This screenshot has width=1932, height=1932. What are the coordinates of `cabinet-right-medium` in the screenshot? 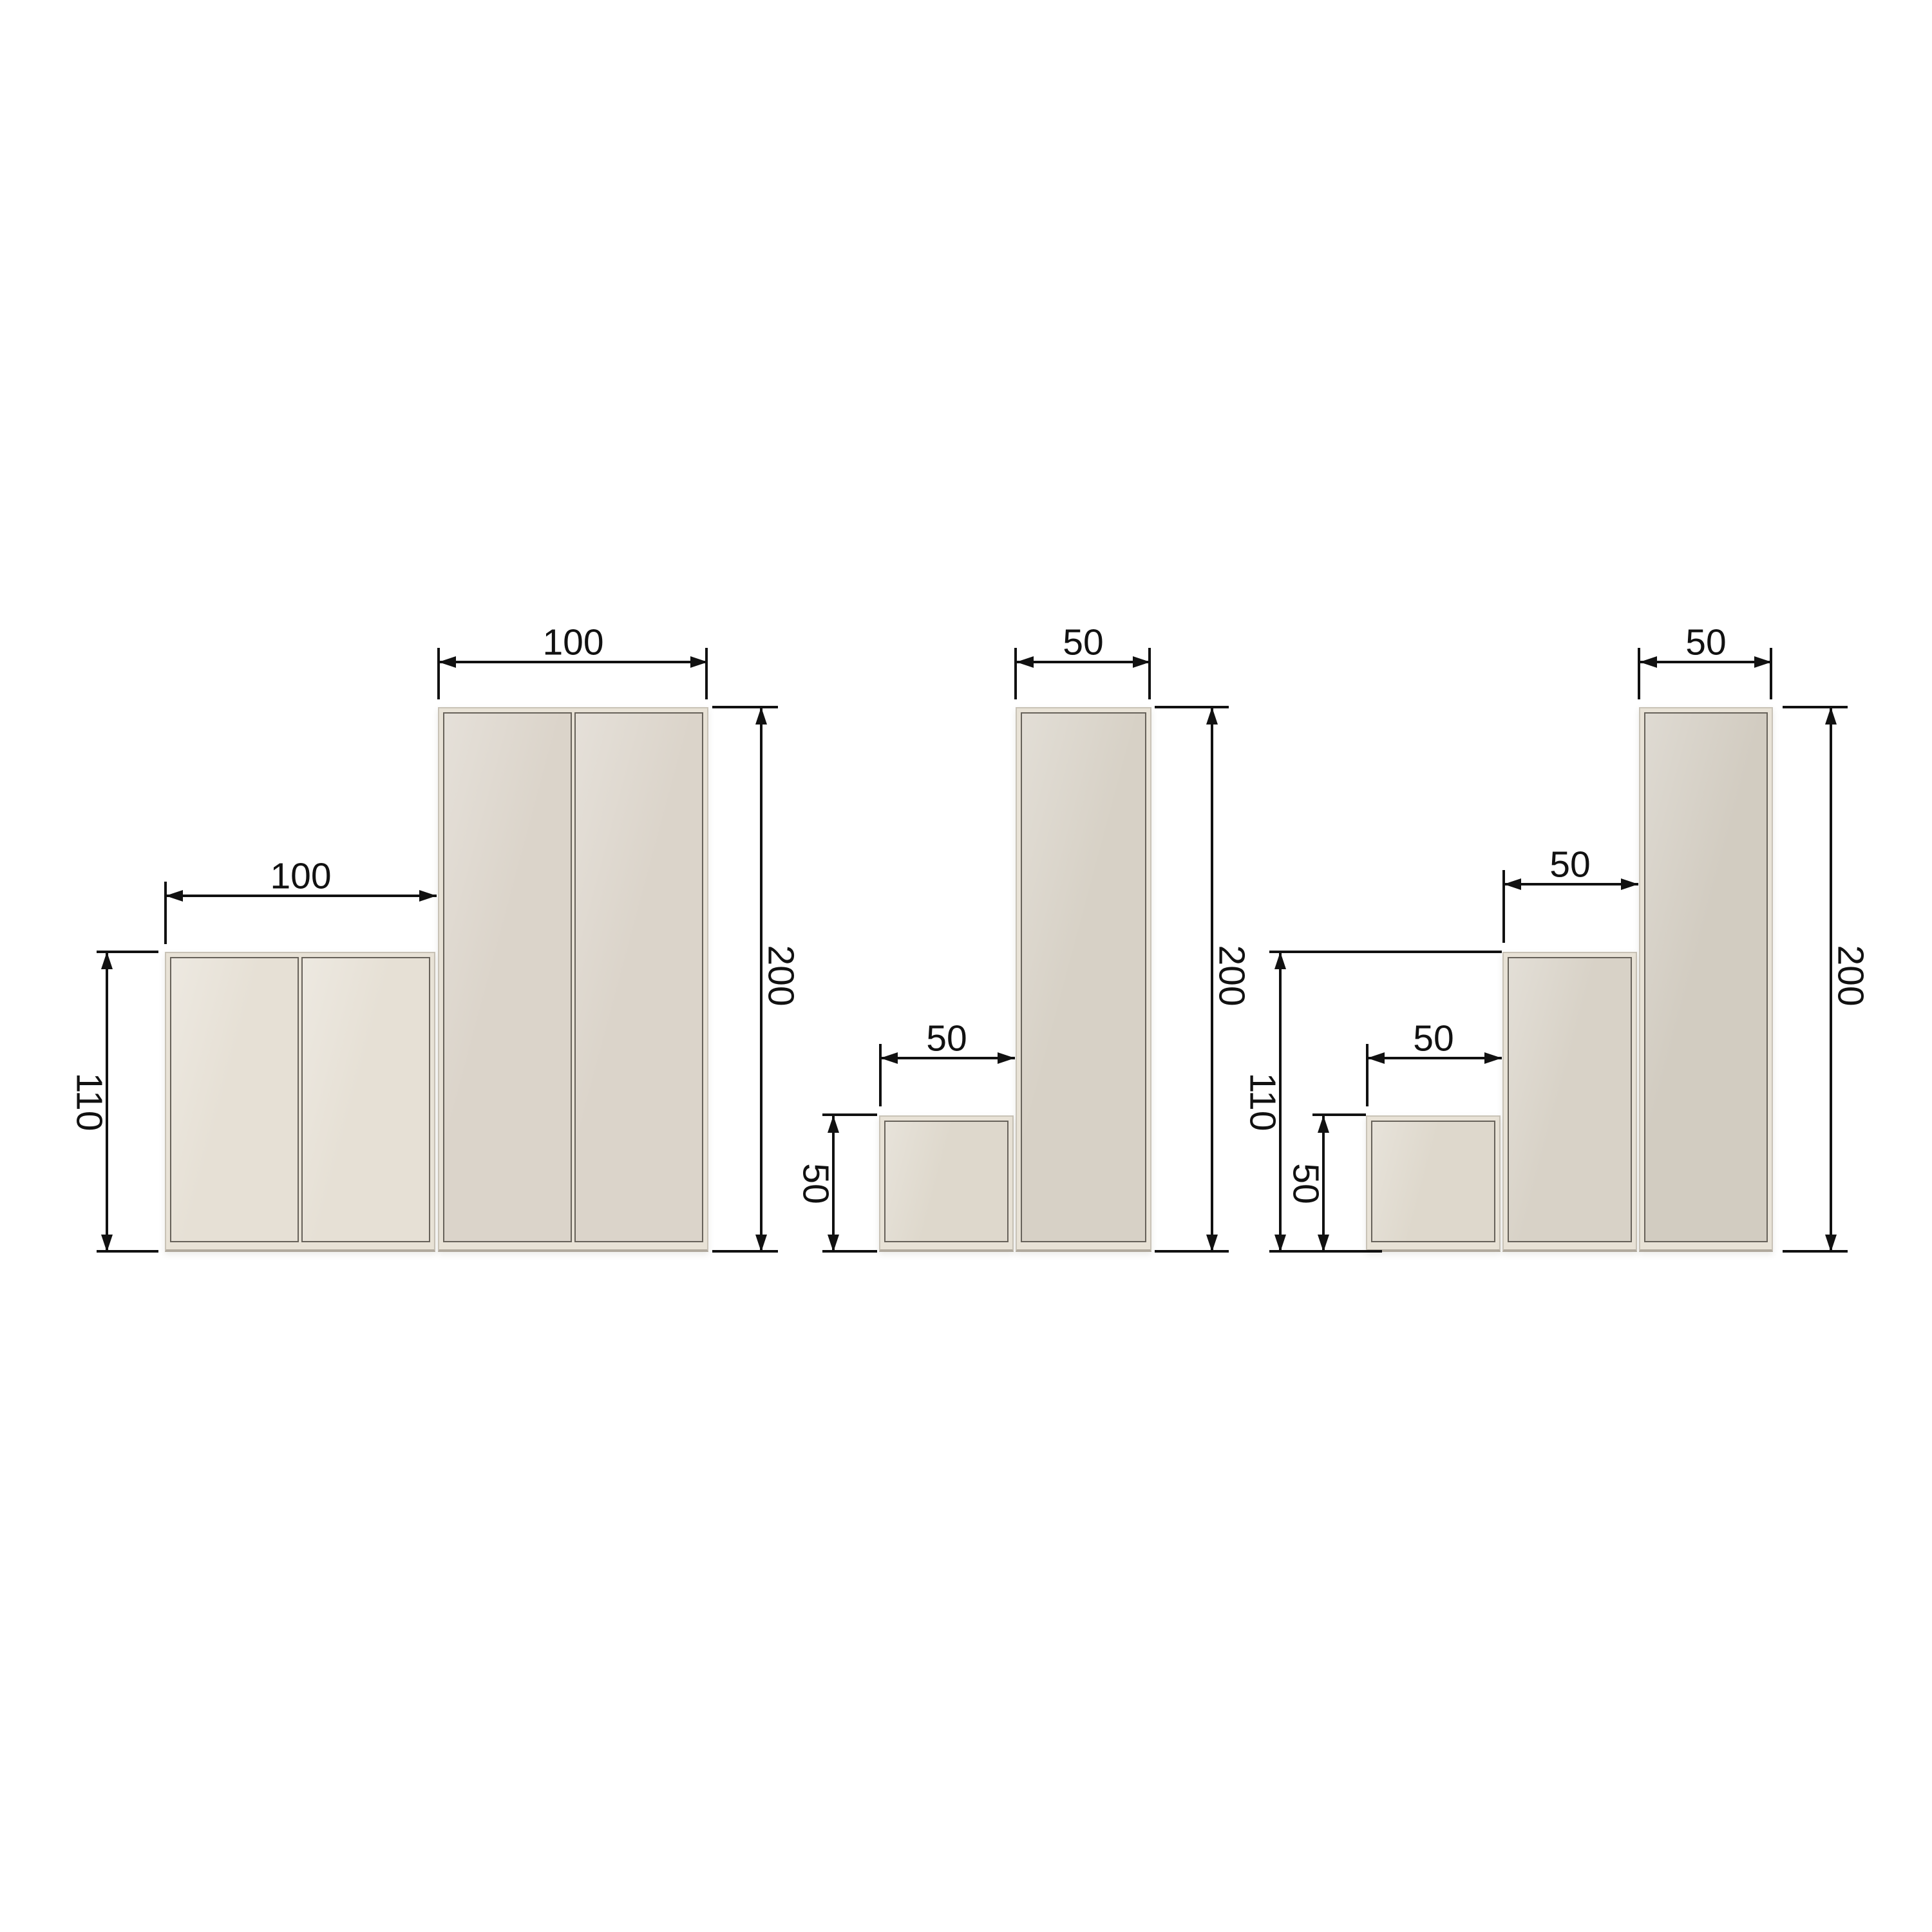 It's located at (1570, 1102).